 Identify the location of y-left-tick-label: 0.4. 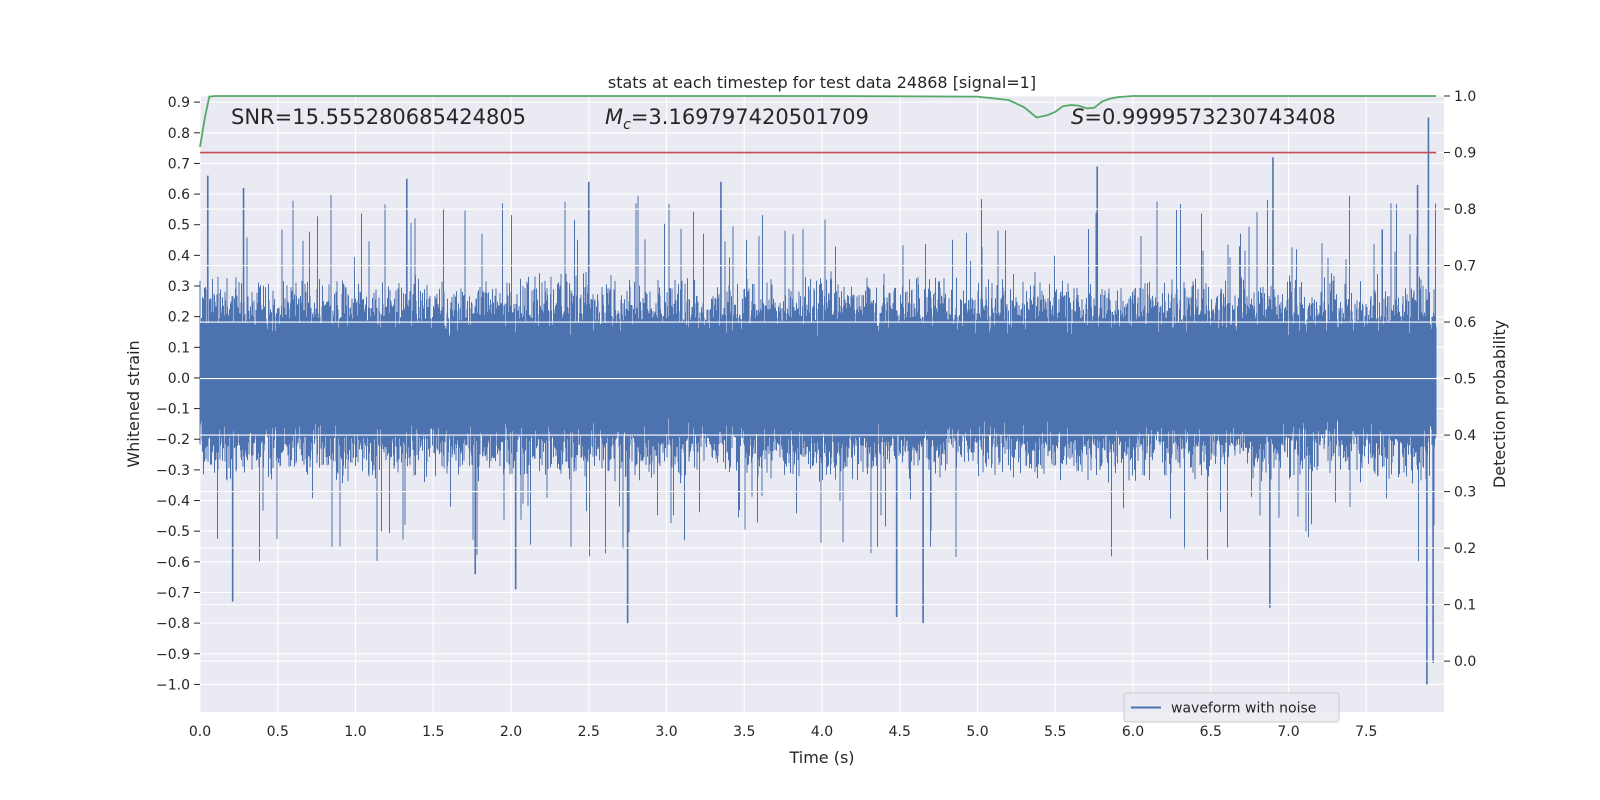
(179, 256).